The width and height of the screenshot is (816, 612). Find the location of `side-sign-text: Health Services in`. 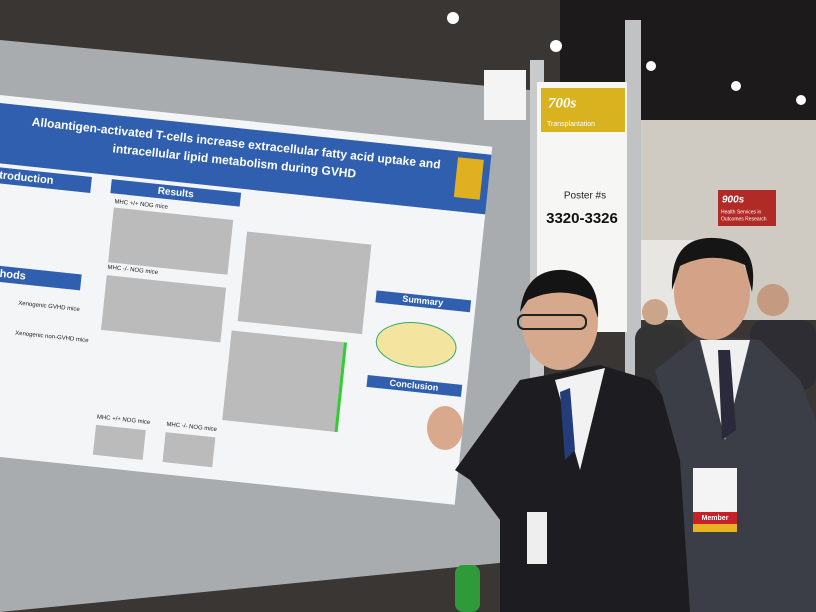

side-sign-text: Health Services in is located at coordinates (741, 212).